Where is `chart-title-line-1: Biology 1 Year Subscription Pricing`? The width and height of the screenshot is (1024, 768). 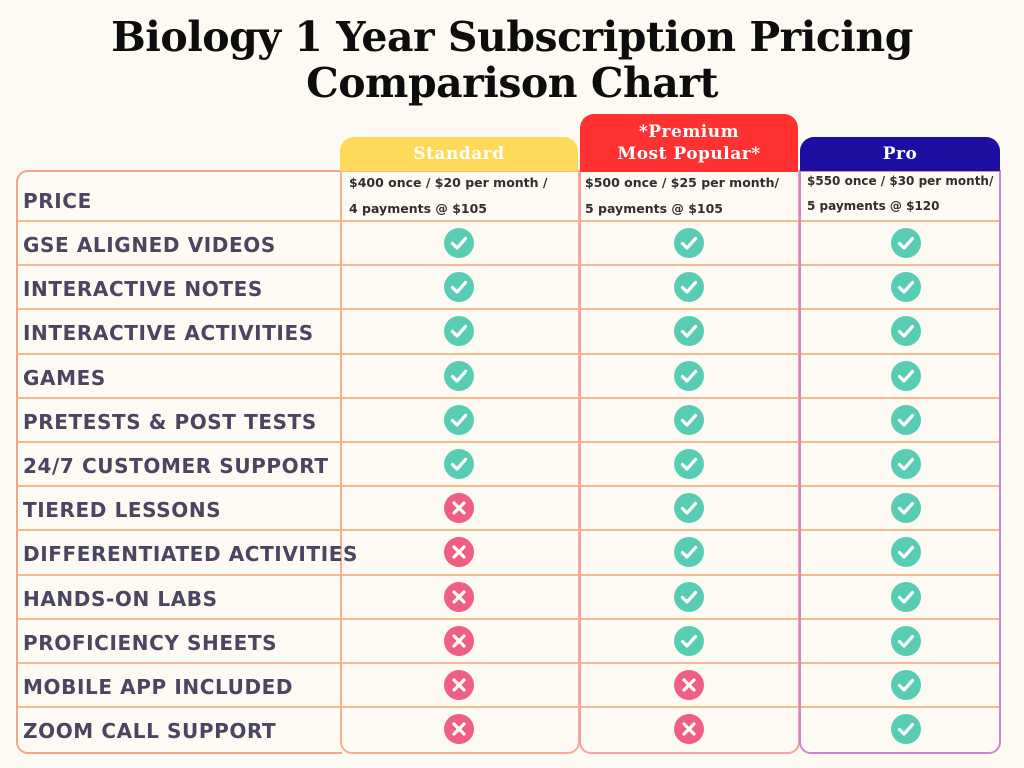 chart-title-line-1: Biology 1 Year Subscription Pricing is located at coordinates (512, 37).